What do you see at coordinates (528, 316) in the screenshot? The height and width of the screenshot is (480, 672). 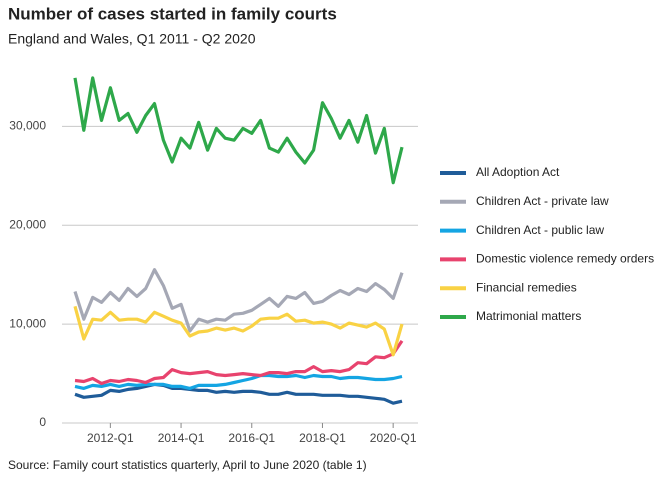 I see `legend-label: Matrimonial matters` at bounding box center [528, 316].